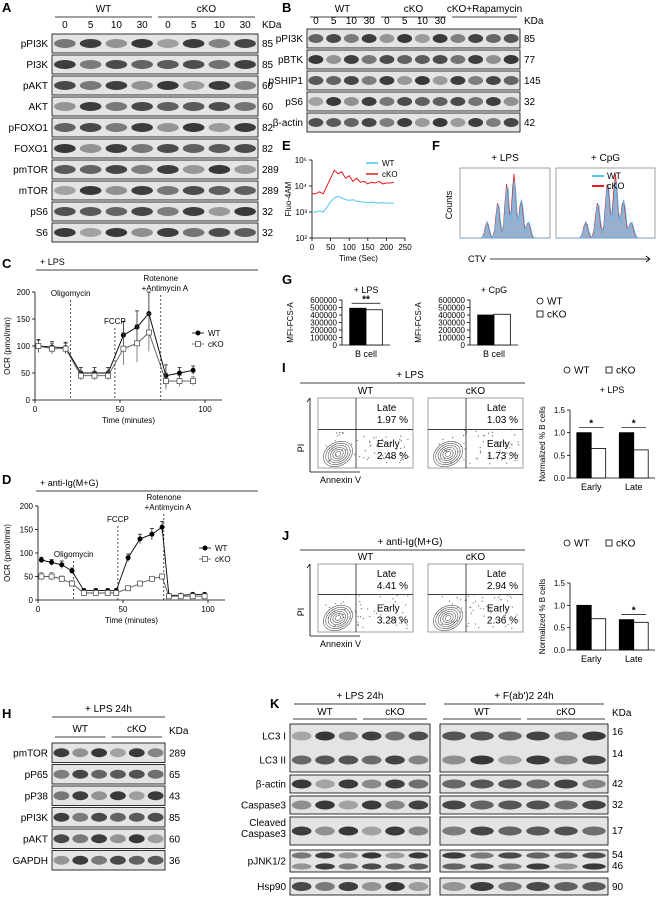 The width and height of the screenshot is (671, 900). I want to click on quadrant-value: 2.94 %, so click(502, 586).